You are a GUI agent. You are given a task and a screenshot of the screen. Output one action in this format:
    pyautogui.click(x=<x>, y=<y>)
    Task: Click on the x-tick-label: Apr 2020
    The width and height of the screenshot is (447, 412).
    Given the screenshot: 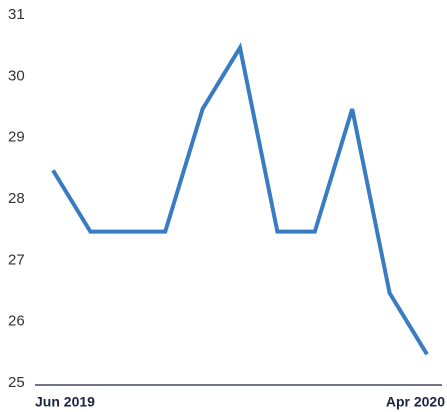 What is the action you would take?
    pyautogui.click(x=415, y=402)
    